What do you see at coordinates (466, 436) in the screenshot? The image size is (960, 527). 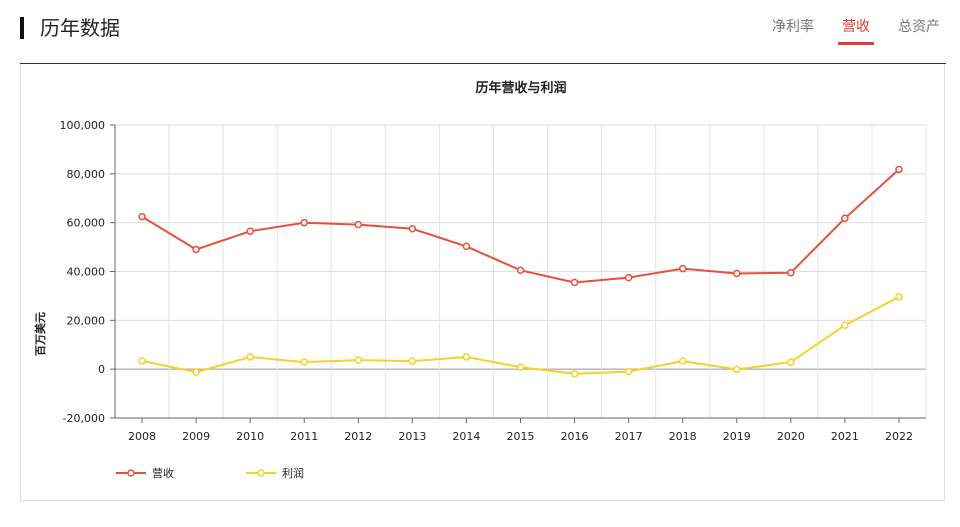 I see `x-tick-label: 2014` at bounding box center [466, 436].